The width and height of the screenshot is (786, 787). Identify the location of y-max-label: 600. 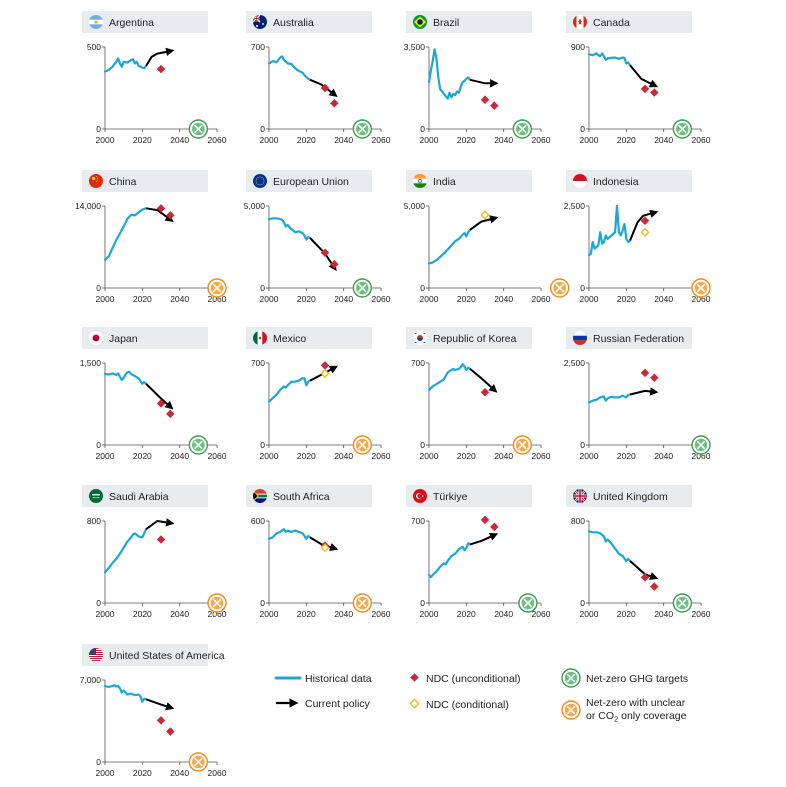
(258, 521).